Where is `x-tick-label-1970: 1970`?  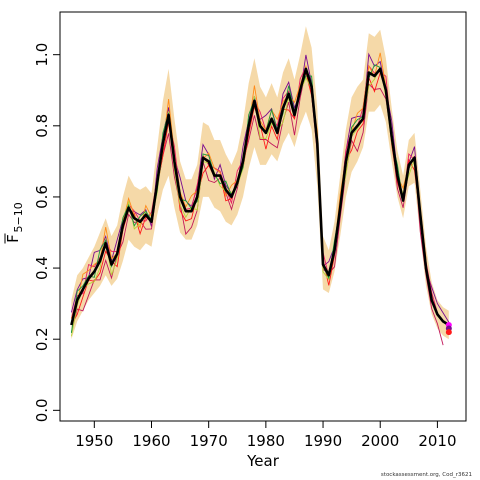
x-tick-label-1970: 1970 is located at coordinates (209, 441).